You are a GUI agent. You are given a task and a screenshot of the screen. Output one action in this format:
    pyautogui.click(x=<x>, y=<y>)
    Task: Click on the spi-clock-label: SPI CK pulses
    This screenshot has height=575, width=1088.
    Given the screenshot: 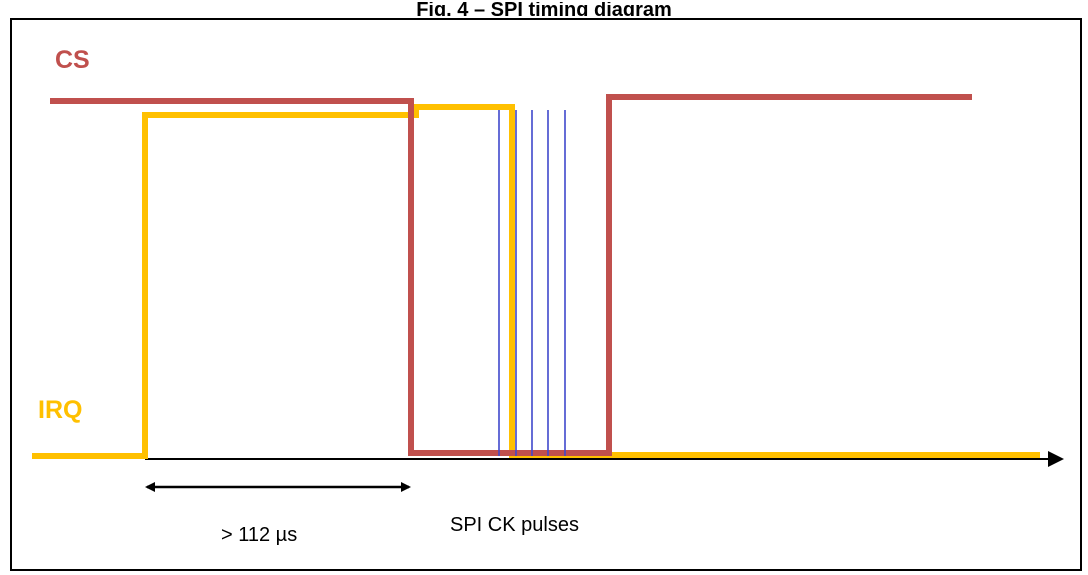 What is the action you would take?
    pyautogui.click(x=514, y=525)
    